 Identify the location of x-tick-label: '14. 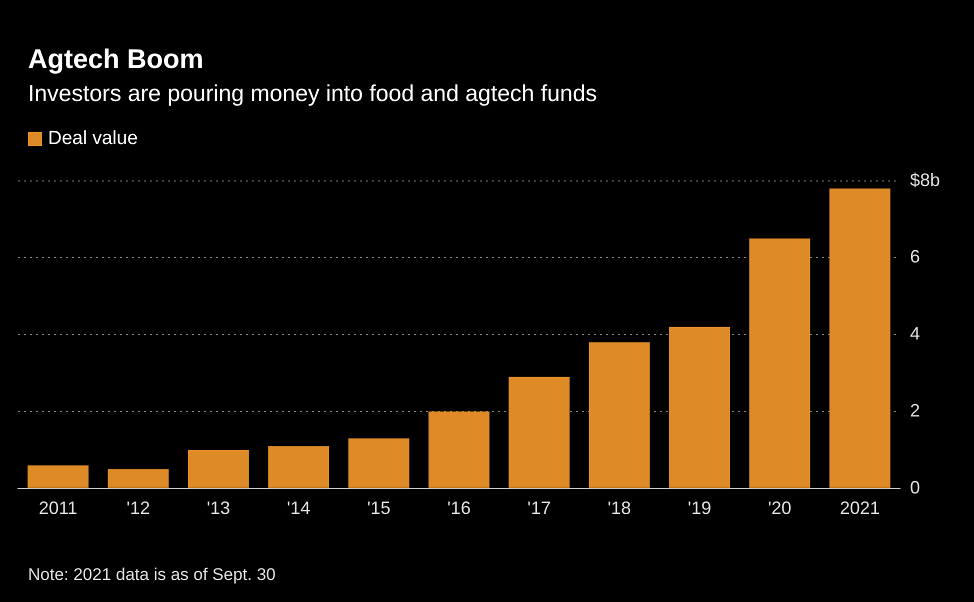
(298, 508).